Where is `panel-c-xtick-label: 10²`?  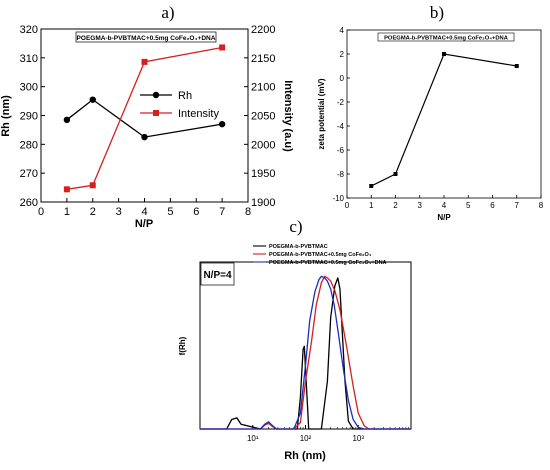 panel-c-xtick-label: 10² is located at coordinates (306, 438).